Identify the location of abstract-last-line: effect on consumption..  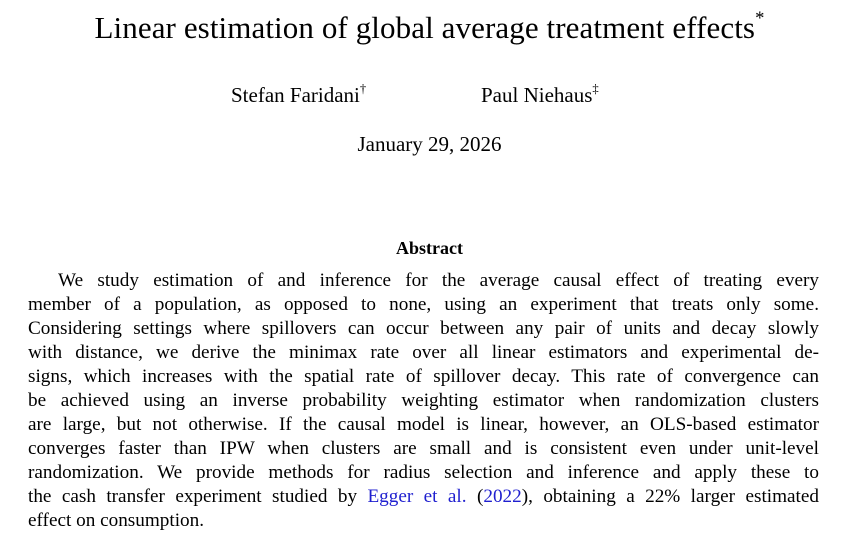
(116, 520).